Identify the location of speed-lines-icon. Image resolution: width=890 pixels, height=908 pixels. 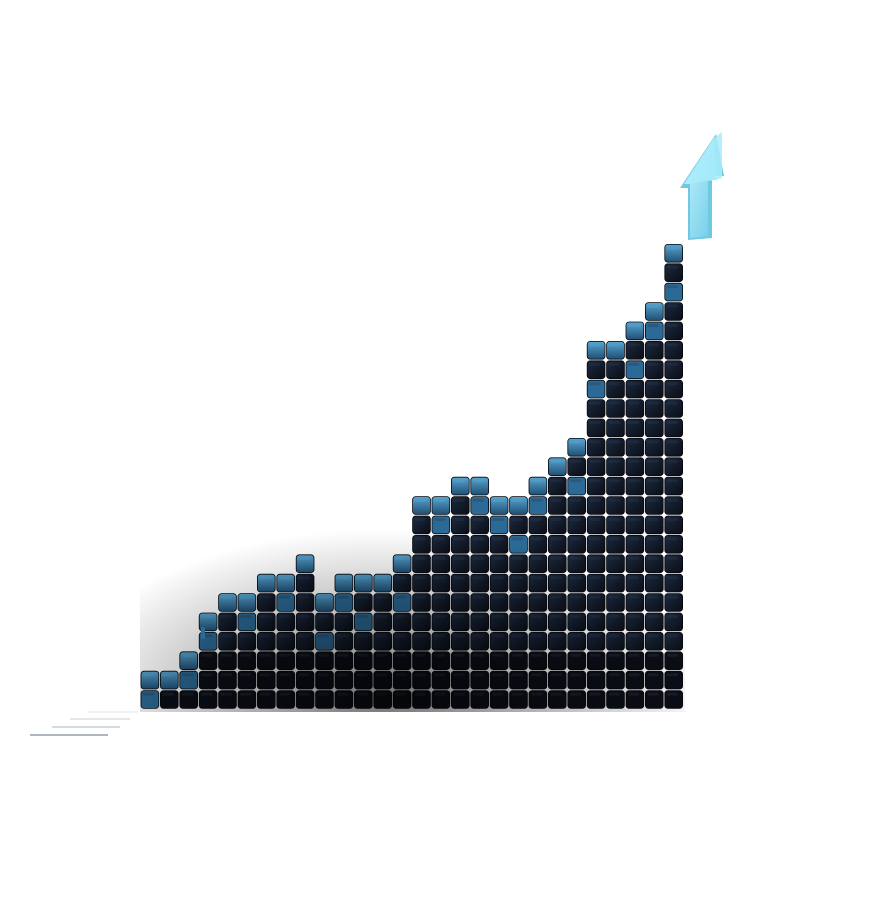
(84, 723).